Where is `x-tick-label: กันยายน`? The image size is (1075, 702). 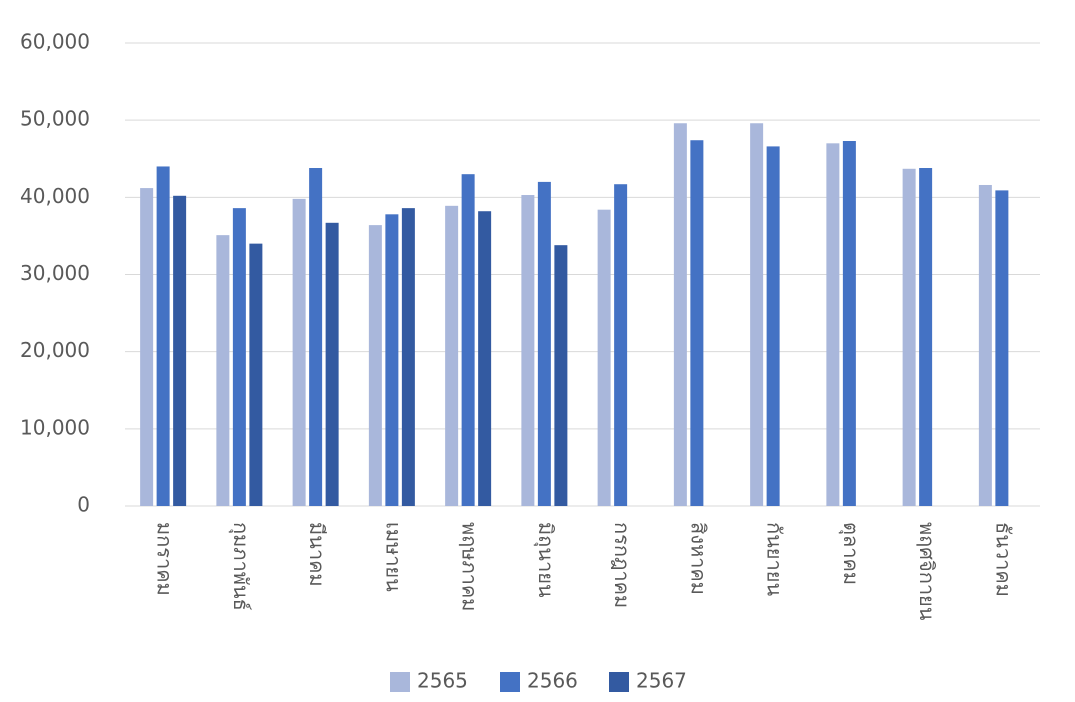 x-tick-label: กันยายน is located at coordinates (775, 559).